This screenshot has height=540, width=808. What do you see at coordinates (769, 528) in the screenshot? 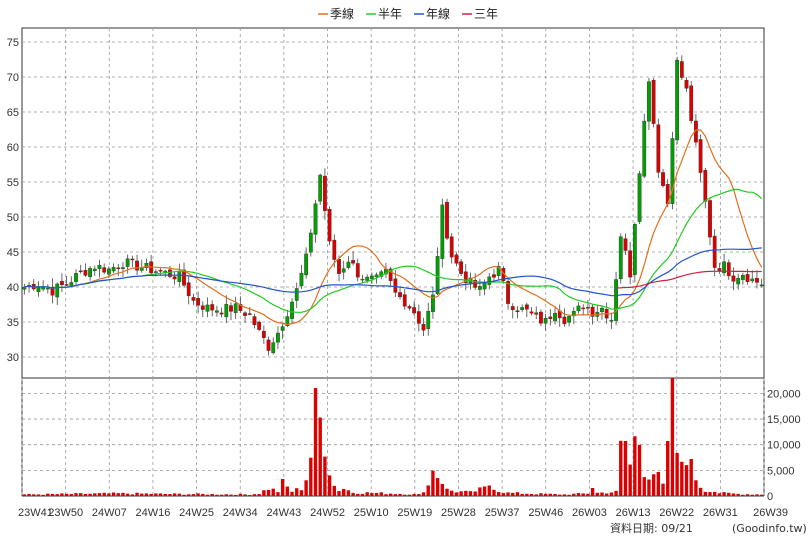
I see `footer-source: (Goodinfo.tw)` at bounding box center [769, 528].